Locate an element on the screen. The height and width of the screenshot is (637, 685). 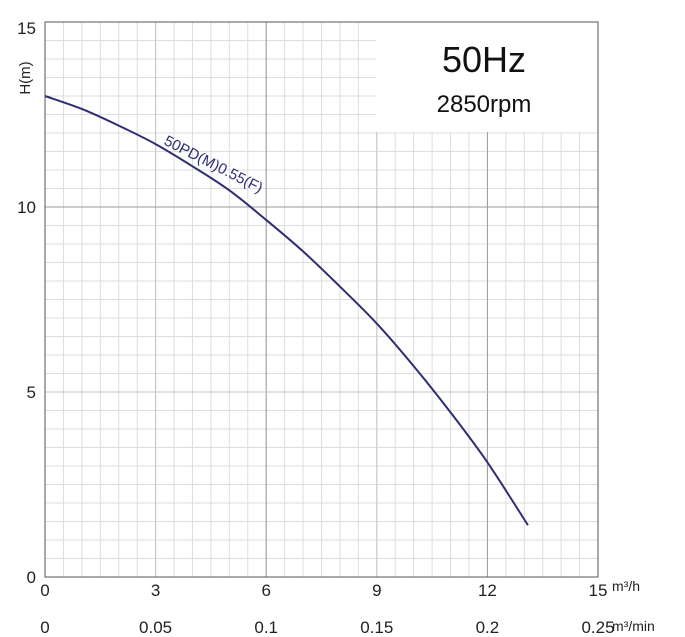
y-axis-ticks: 0 5 10 15 is located at coordinates (26, 303).